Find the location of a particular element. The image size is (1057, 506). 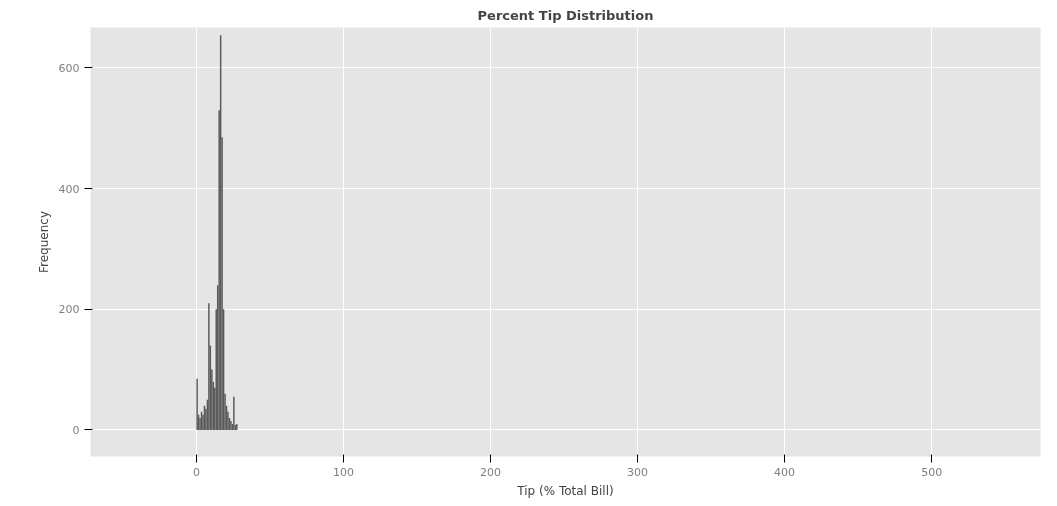

x-tick-label: 500 is located at coordinates (932, 472).